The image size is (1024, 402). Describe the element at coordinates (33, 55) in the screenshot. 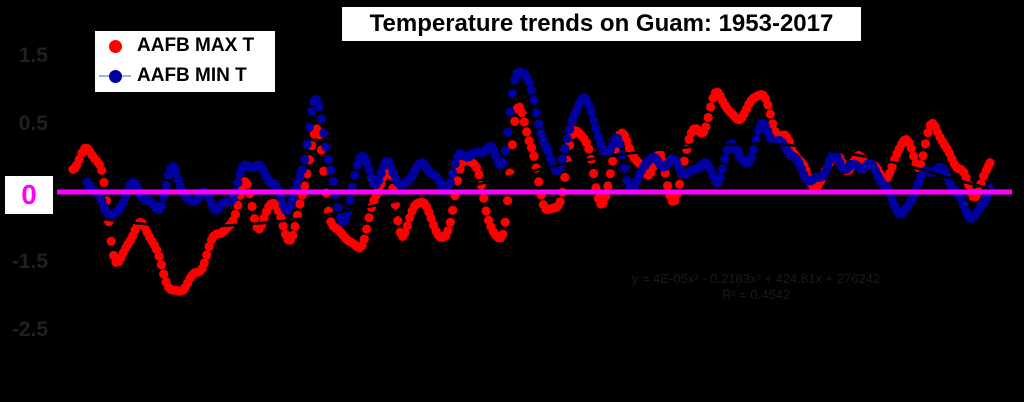

I see `y-tick-1-5: 1.5` at that location.